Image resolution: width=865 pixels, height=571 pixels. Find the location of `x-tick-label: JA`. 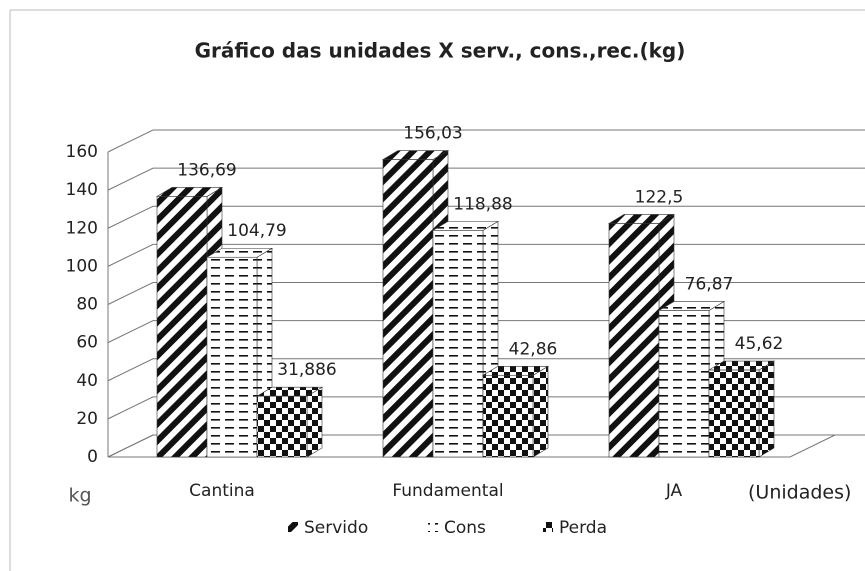

x-tick-label: JA is located at coordinates (674, 491).